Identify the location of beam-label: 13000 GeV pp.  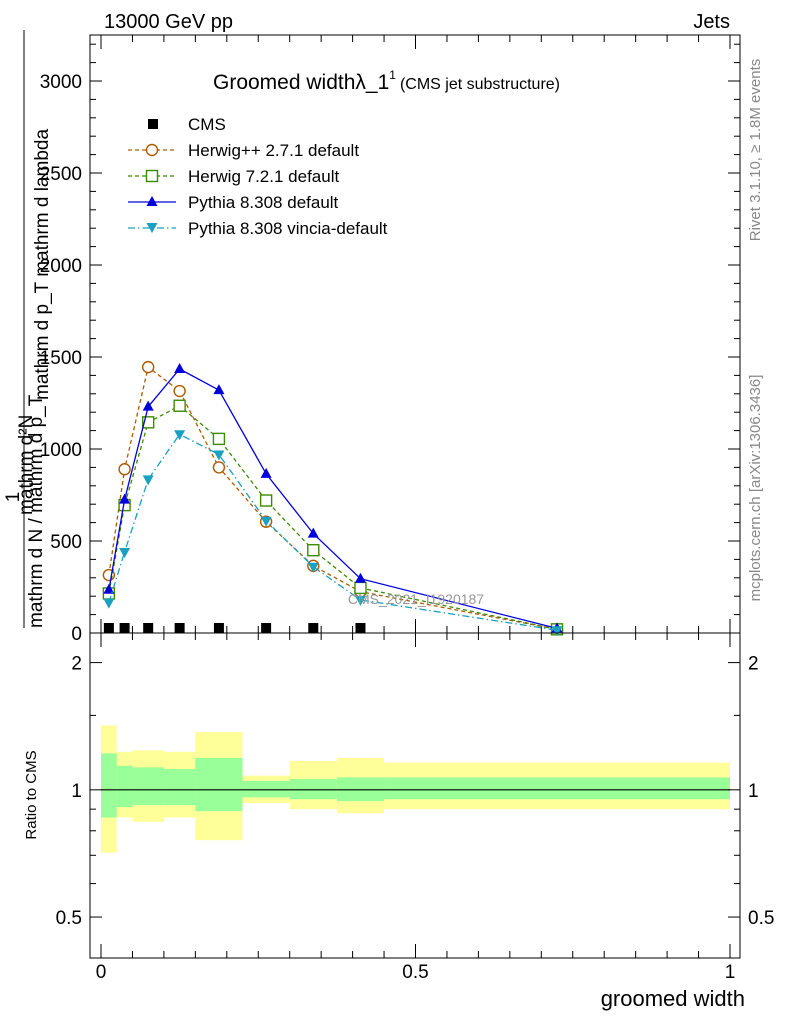
(168, 22).